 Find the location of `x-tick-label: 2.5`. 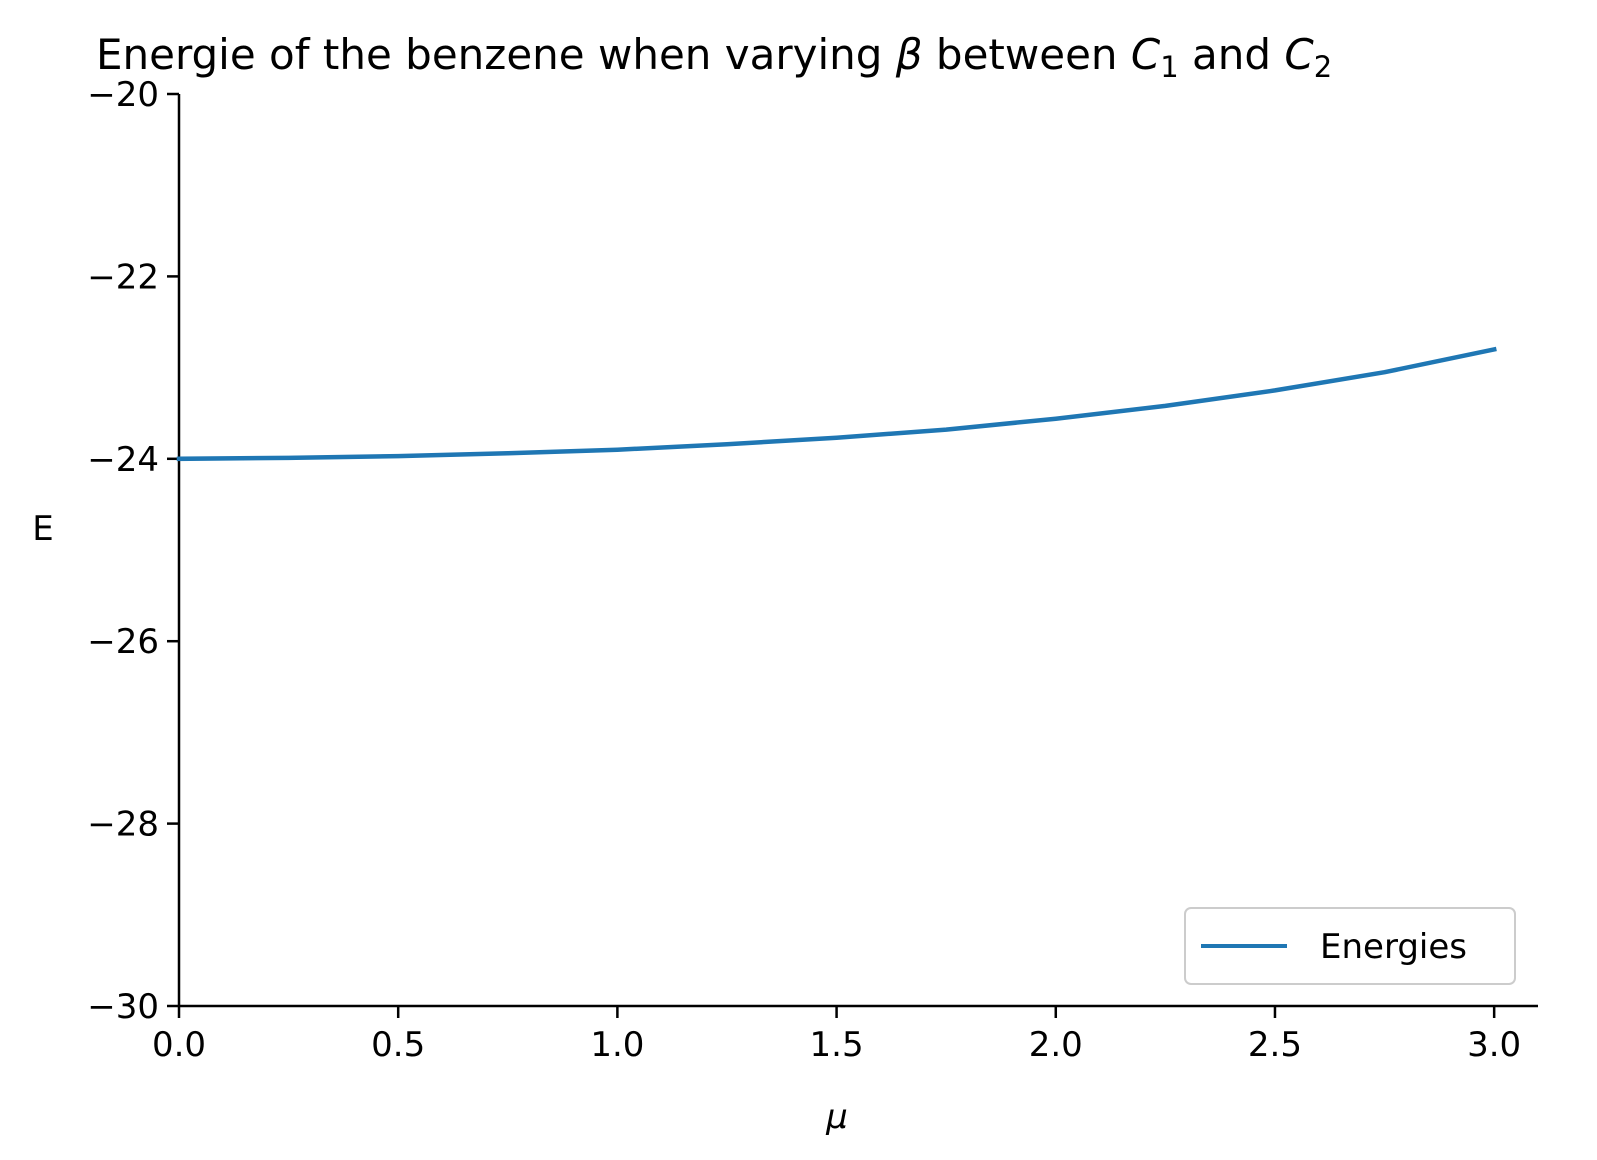

x-tick-label: 2.5 is located at coordinates (1275, 1045).